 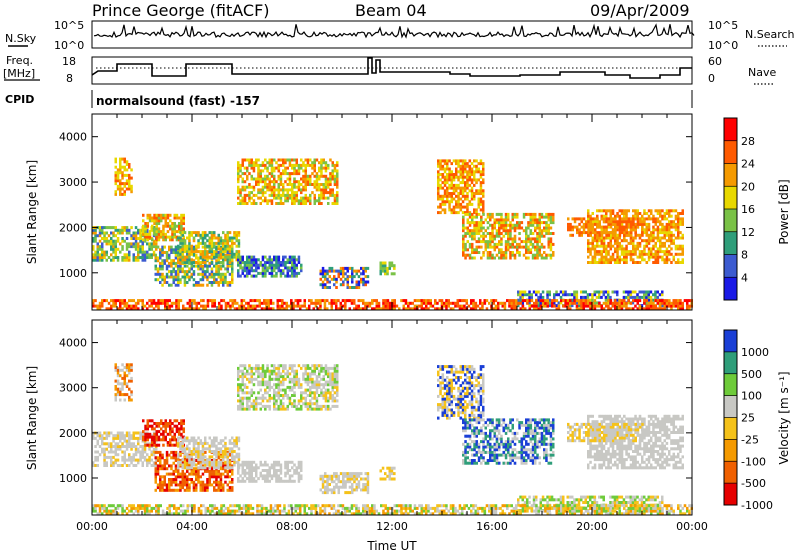 What do you see at coordinates (181, 10) in the screenshot?
I see `site-title: Prince George (fitACF)` at bounding box center [181, 10].